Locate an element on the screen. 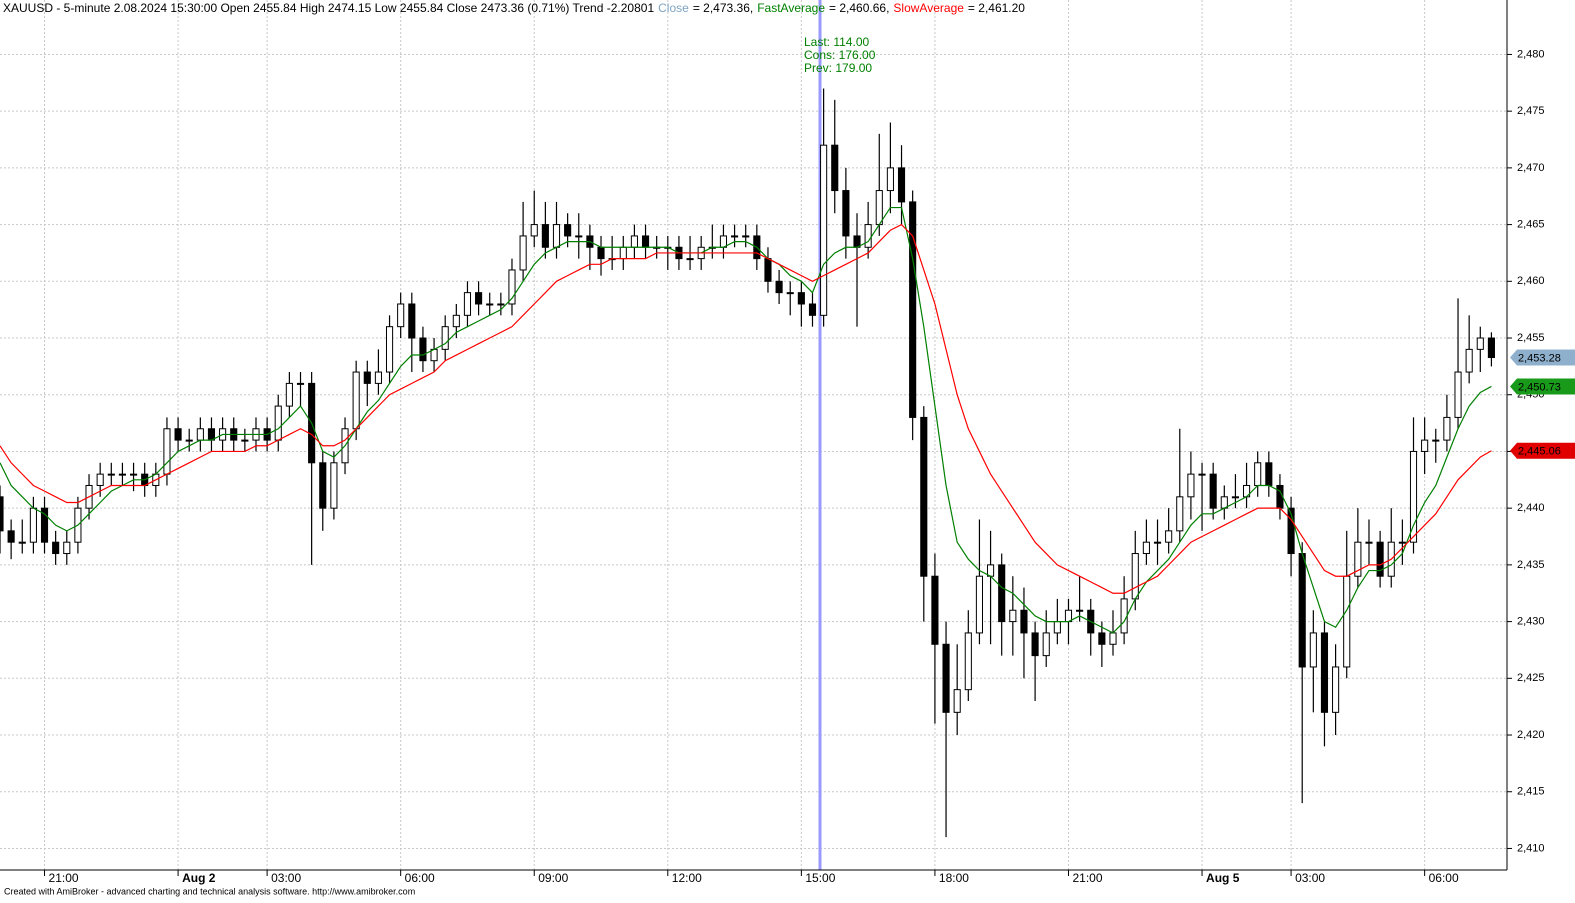  x-tick-label: Aug 5 is located at coordinates (1223, 878).